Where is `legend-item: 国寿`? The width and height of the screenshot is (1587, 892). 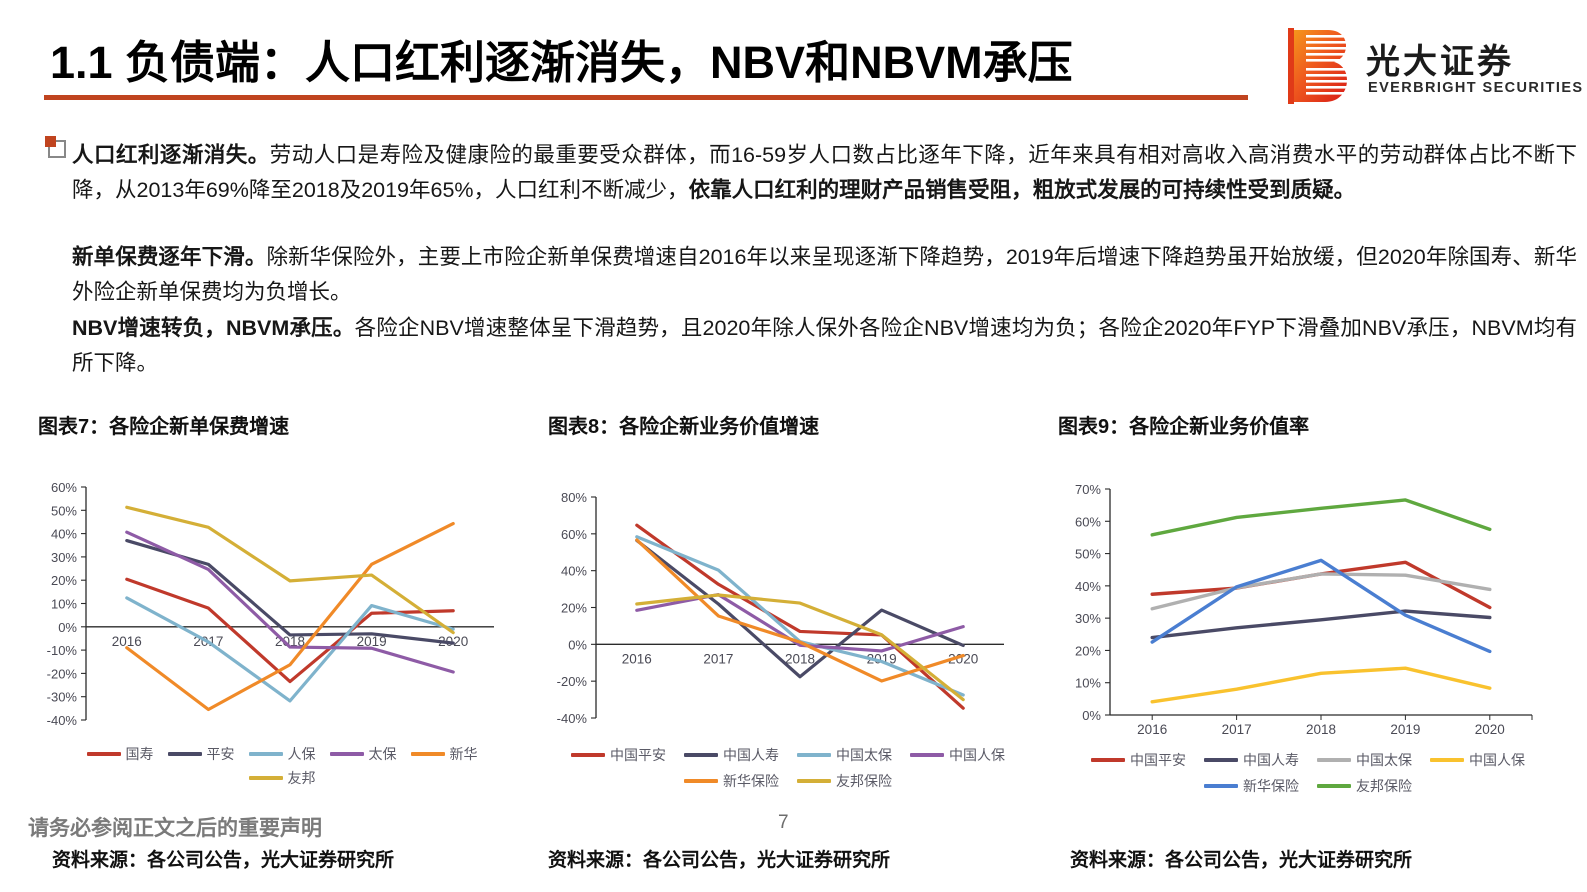 legend-item: 国寿 is located at coordinates (120, 754).